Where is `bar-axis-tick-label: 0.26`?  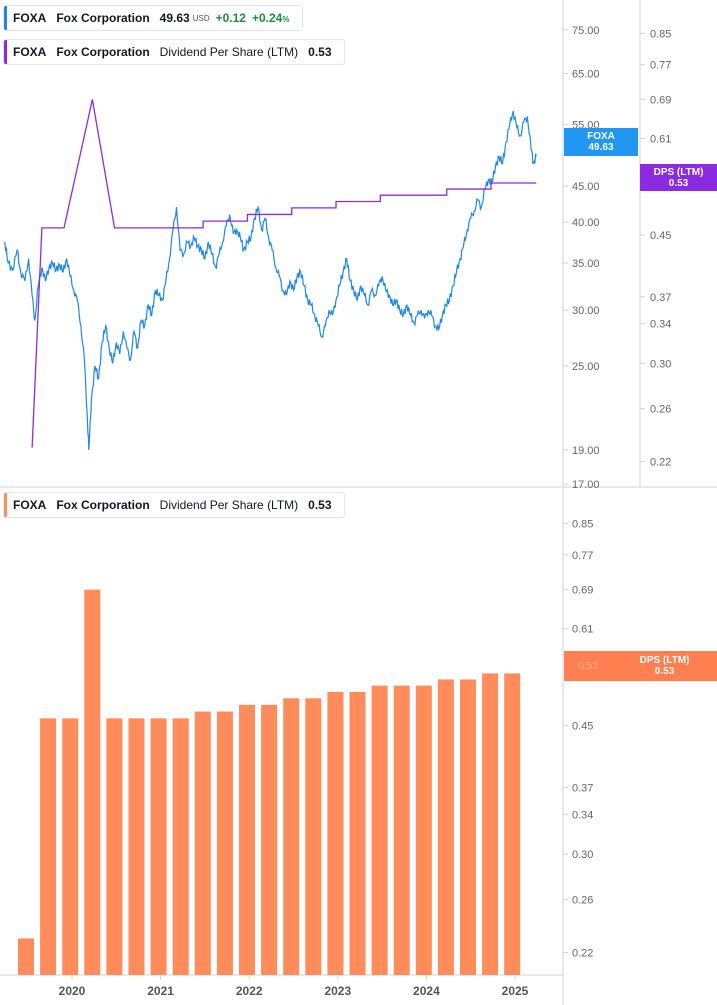
bar-axis-tick-label: 0.26 is located at coordinates (582, 901).